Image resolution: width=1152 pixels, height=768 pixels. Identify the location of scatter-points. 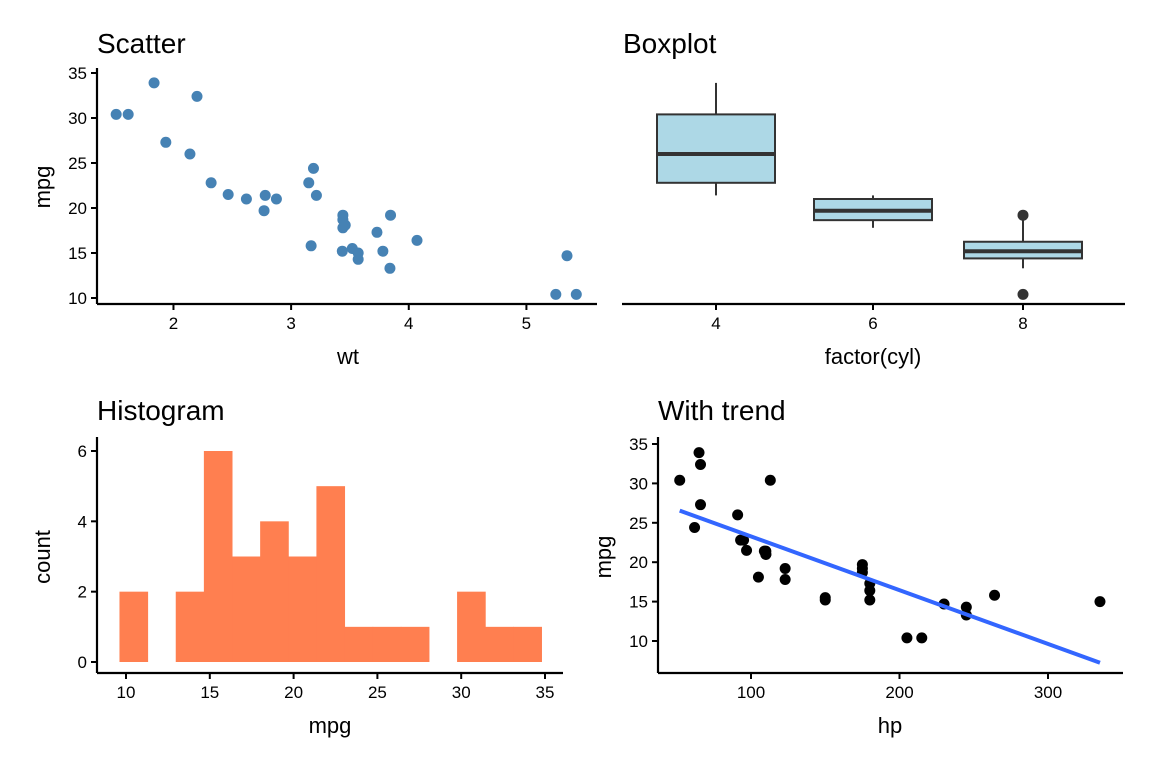
(346, 188).